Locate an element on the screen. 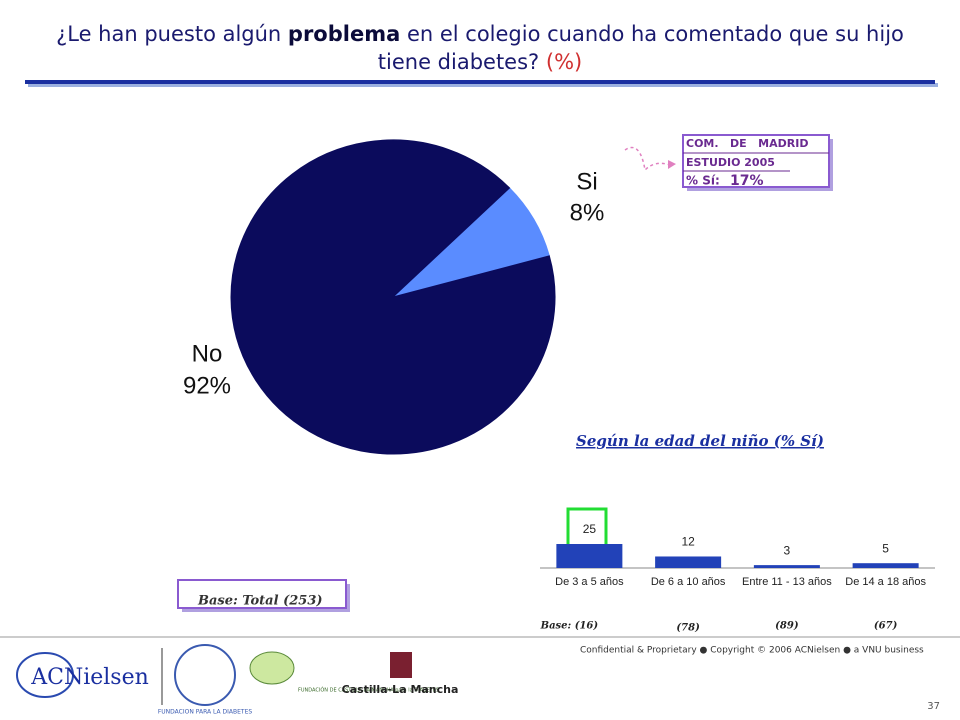 This screenshot has width=960, height=720. logo-fundacion: FUNDACION PARA LA DIABETES is located at coordinates (205, 712).